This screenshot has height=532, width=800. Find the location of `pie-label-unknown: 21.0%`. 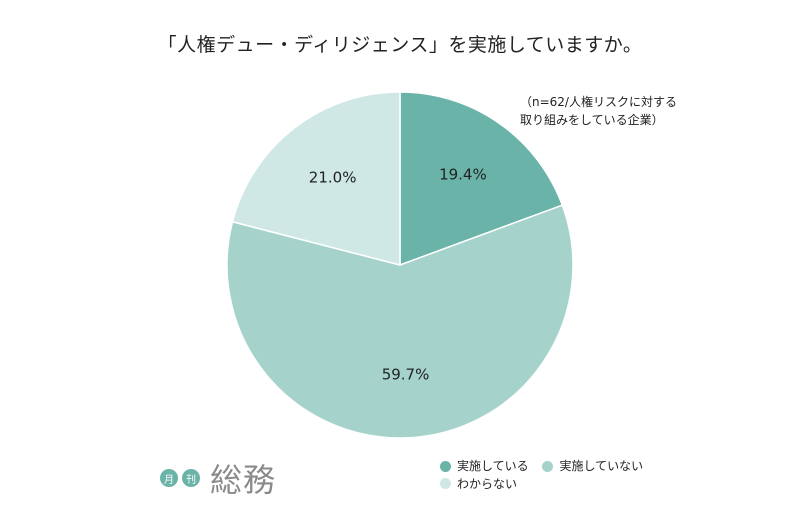

pie-label-unknown: 21.0% is located at coordinates (333, 178).